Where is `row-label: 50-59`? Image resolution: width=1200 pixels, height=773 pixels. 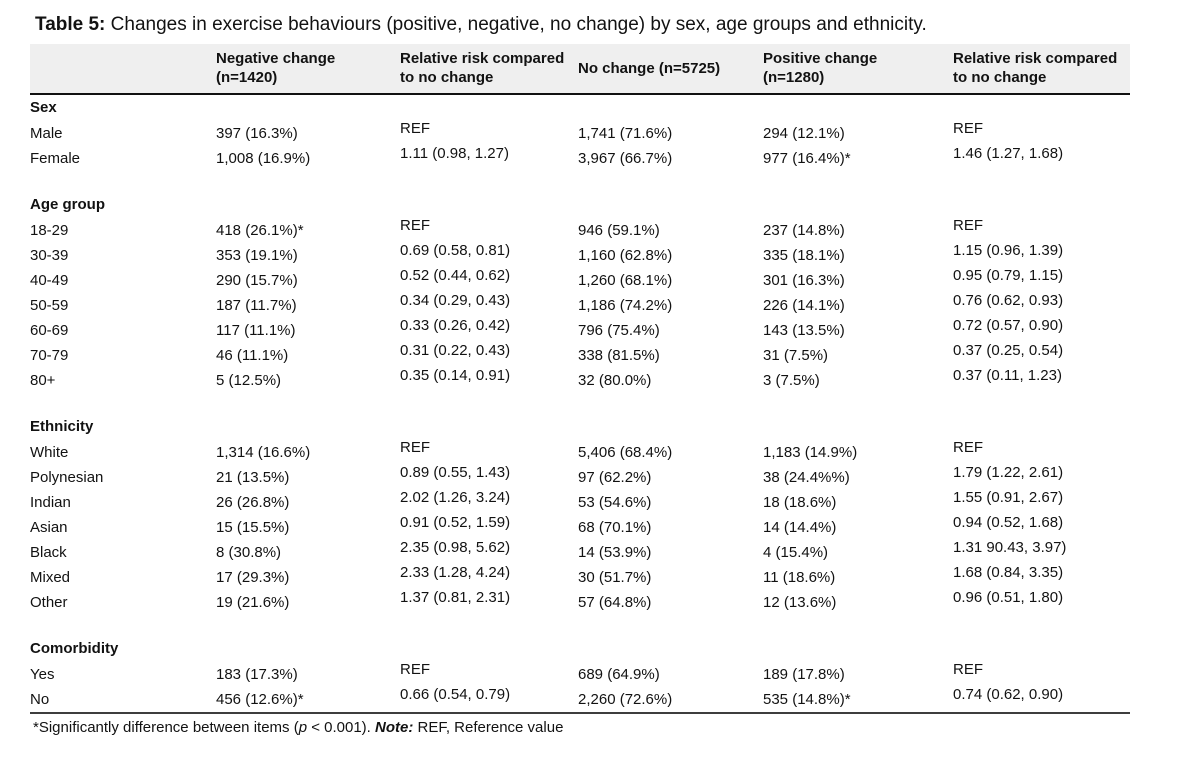 row-label: 50-59 is located at coordinates (49, 306).